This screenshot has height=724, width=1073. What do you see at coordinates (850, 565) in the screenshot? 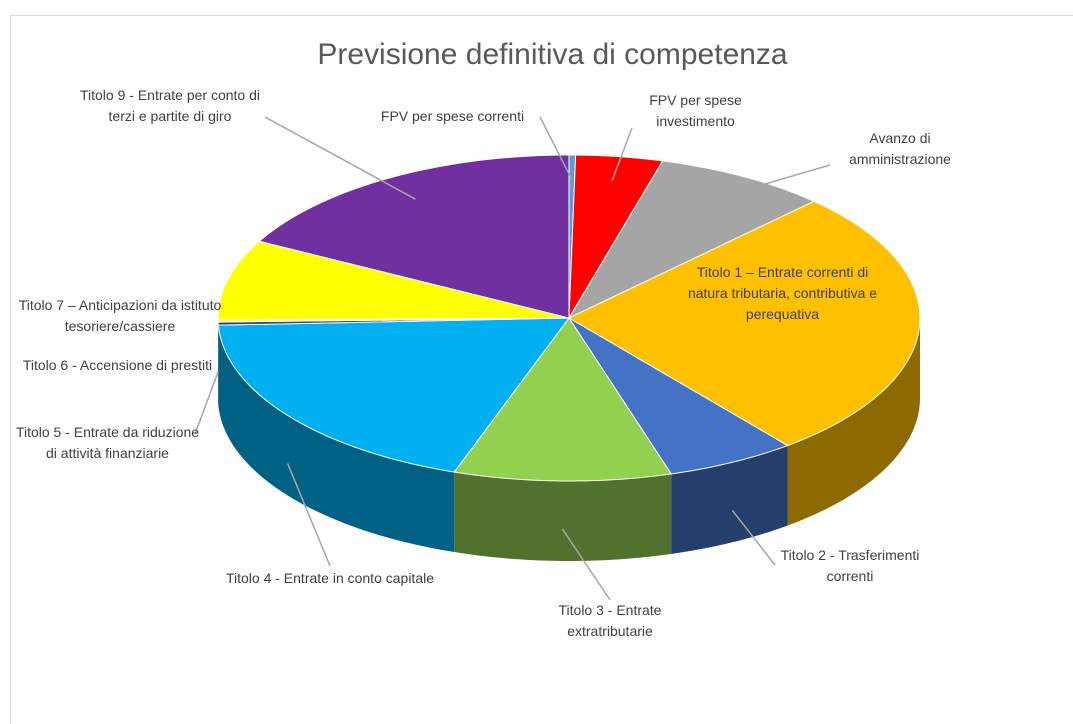
I see `slice-label: Titolo 2 - Trasferimenti correnti` at bounding box center [850, 565].